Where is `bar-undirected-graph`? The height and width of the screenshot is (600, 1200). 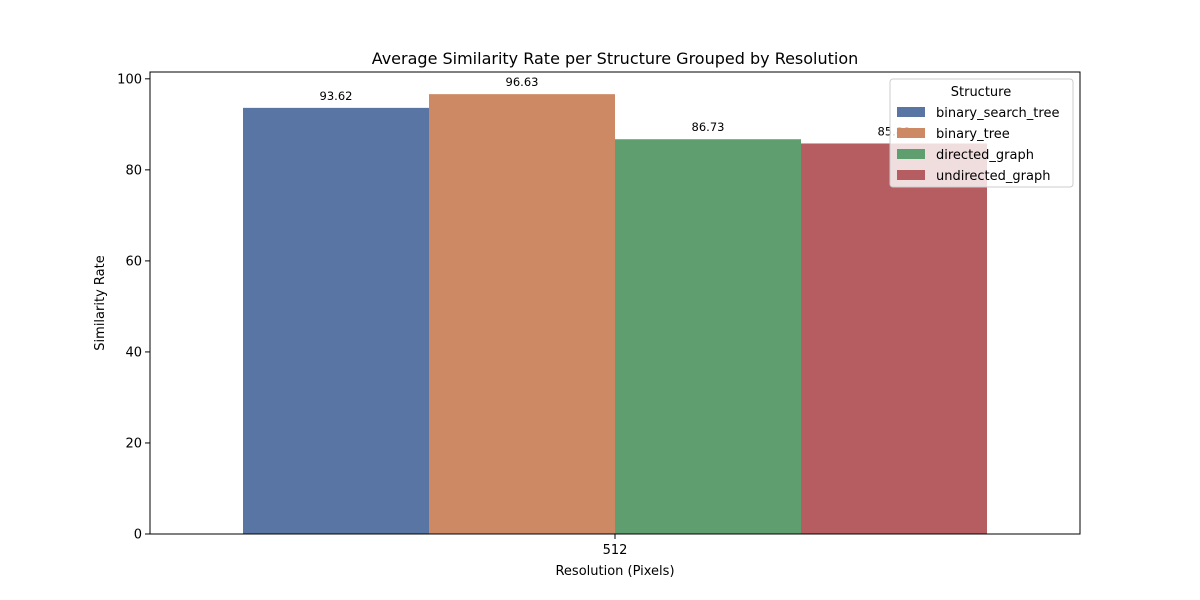
bar-undirected-graph is located at coordinates (894, 338).